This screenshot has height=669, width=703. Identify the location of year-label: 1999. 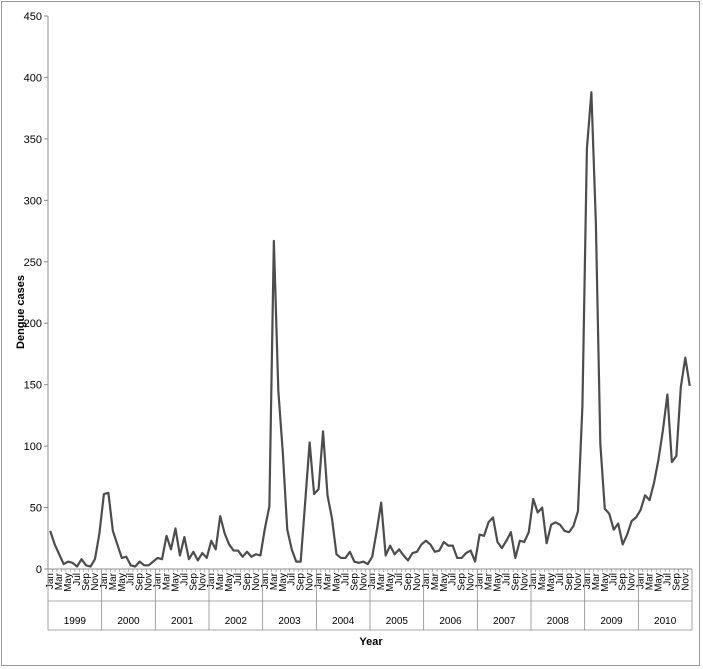
(75, 621).